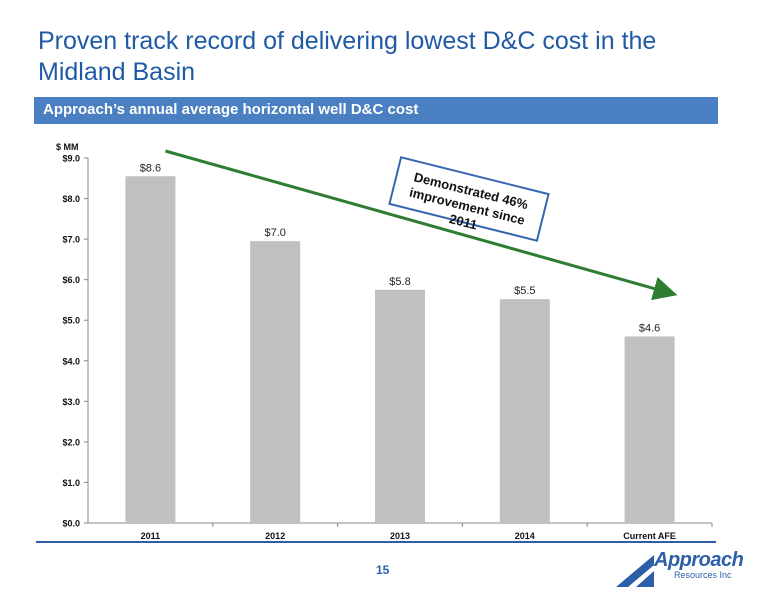  Describe the element at coordinates (376, 542) in the screenshot. I see `footer-divider` at that location.